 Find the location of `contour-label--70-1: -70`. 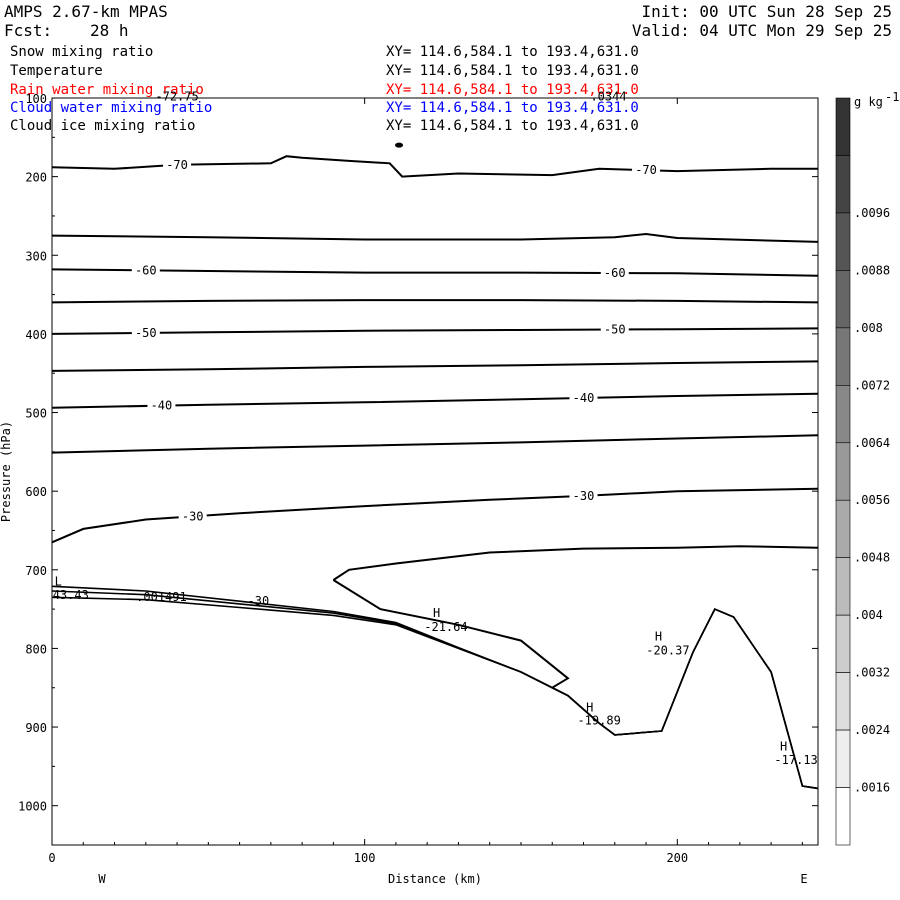

contour-label--70-1: -70 is located at coordinates (646, 170).